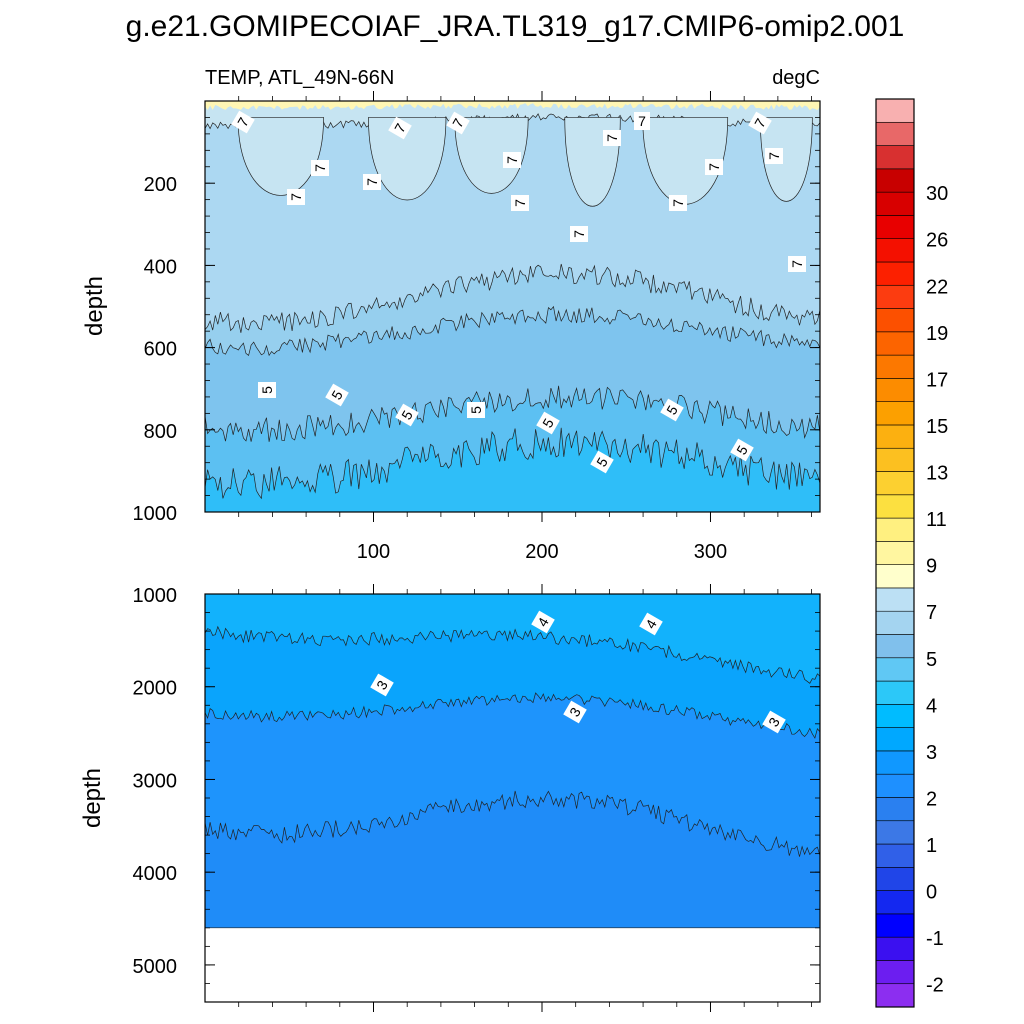  What do you see at coordinates (299, 78) in the screenshot?
I see `upper-subtitle-left: TEMP, ATL_49N-66N` at bounding box center [299, 78].